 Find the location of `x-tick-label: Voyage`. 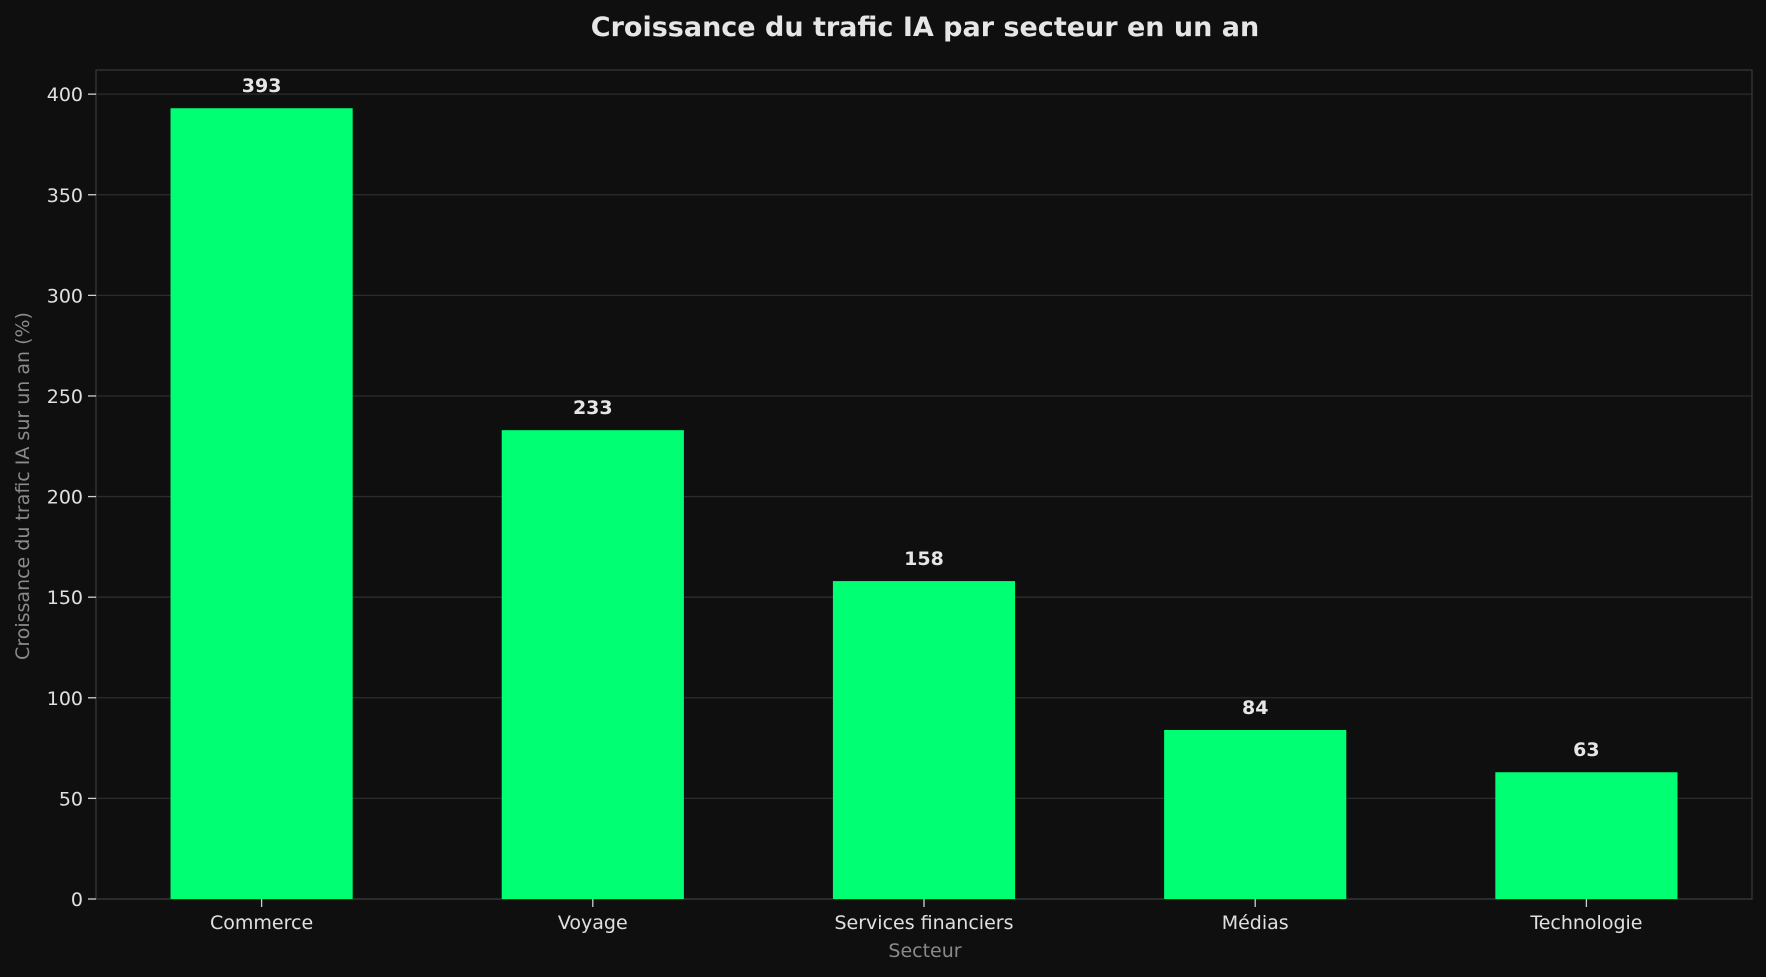

x-tick-label: Voyage is located at coordinates (593, 923).